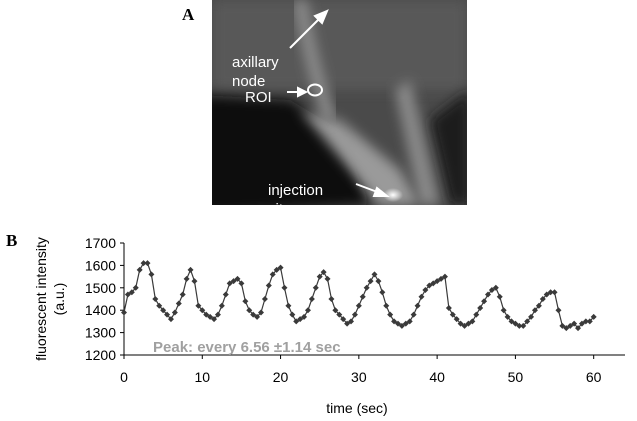  What do you see at coordinates (100, 265) in the screenshot?
I see `y-tick-label: 1600` at bounding box center [100, 265].